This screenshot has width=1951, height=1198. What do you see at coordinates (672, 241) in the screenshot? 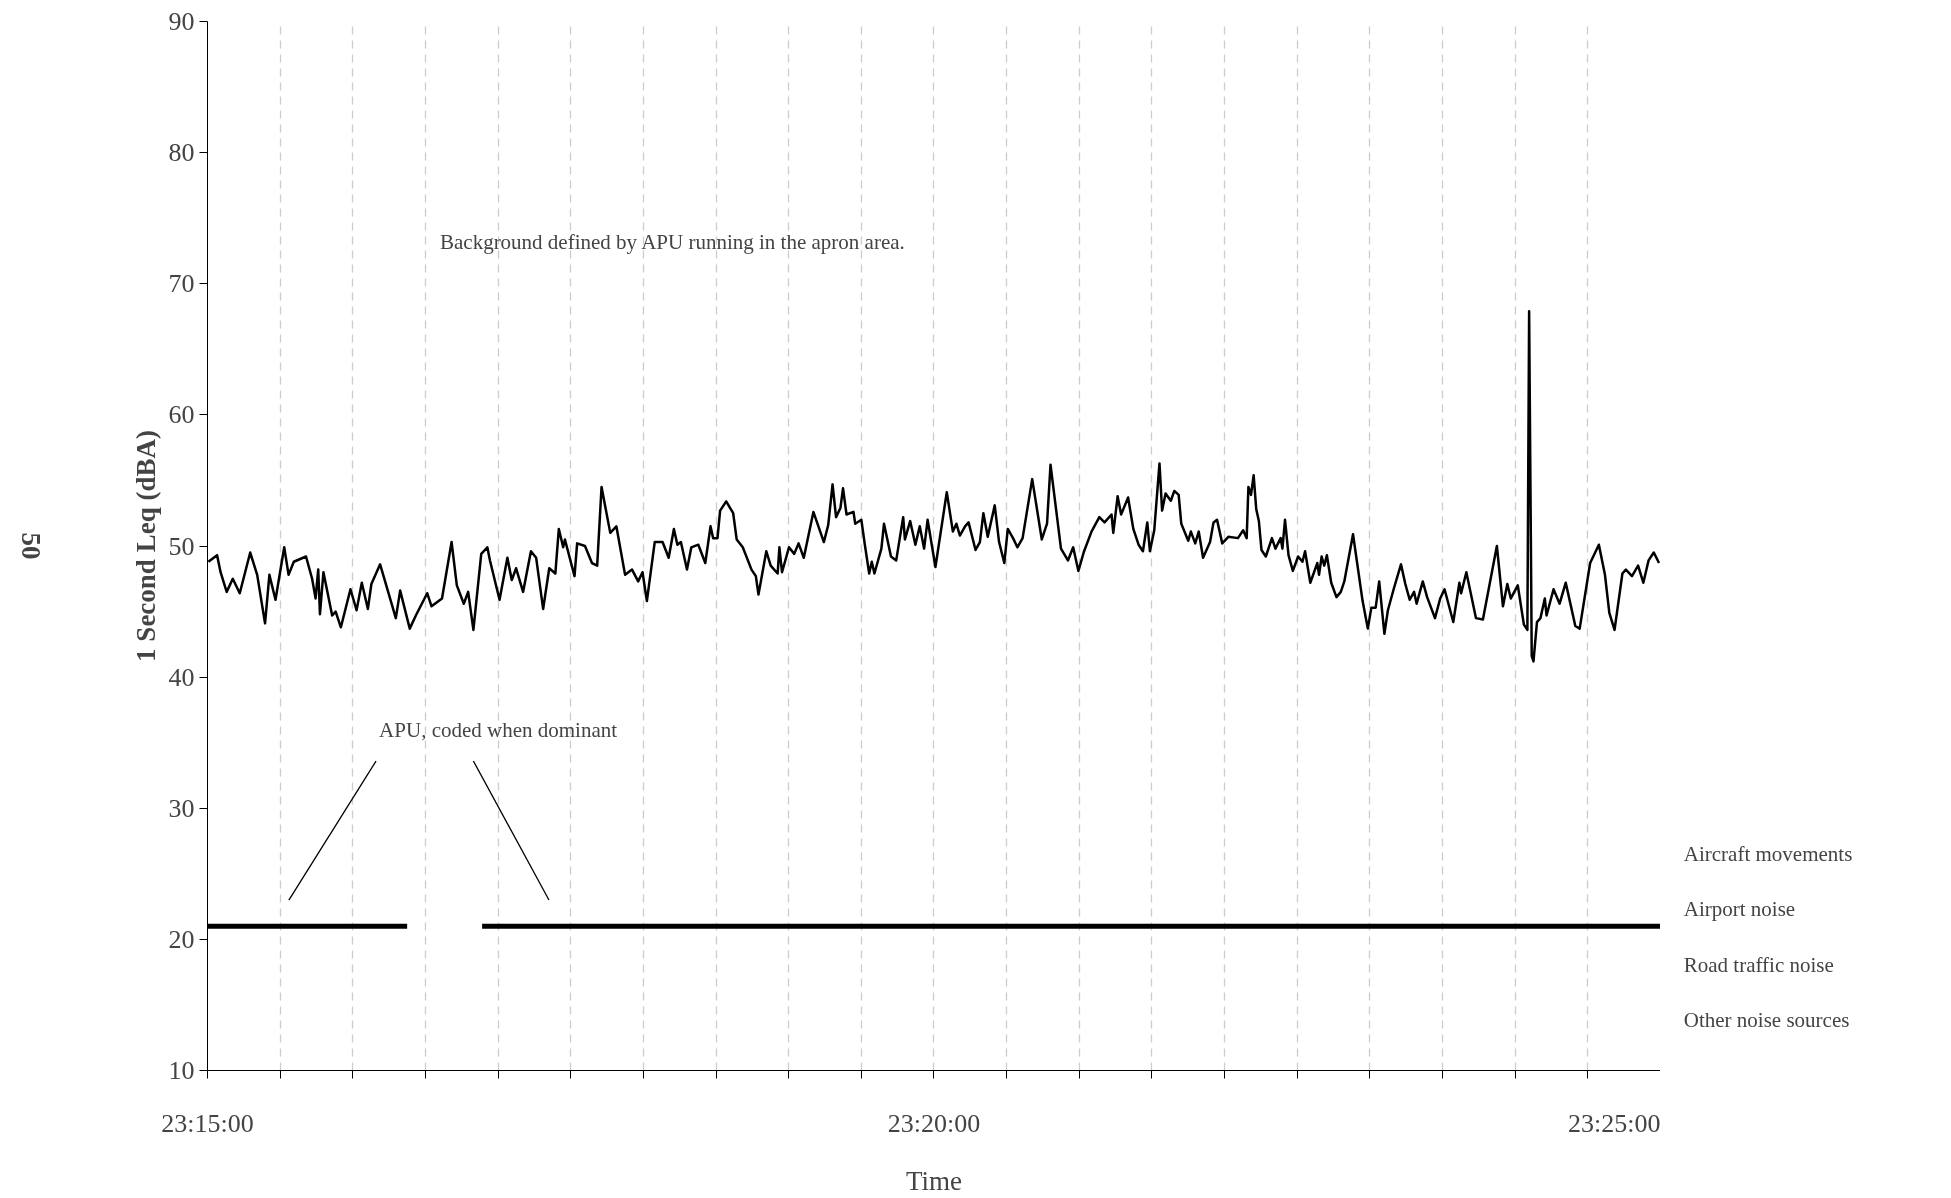
I see `annotation: Background defined by APU running in the apron area.` at bounding box center [672, 241].